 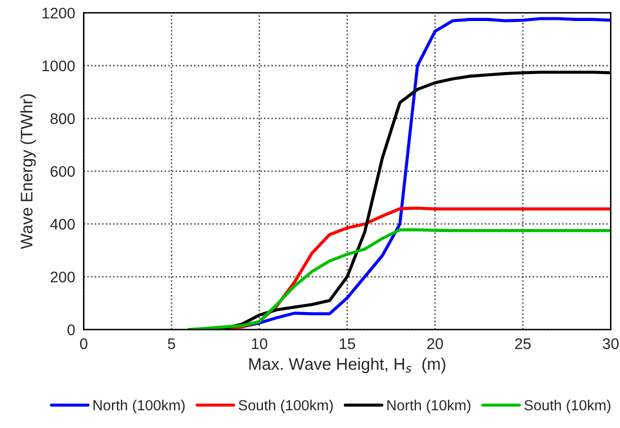 What do you see at coordinates (347, 366) in the screenshot?
I see `x-axis-title: Max. Wave Height, H$_{s}$ (m)` at bounding box center [347, 366].